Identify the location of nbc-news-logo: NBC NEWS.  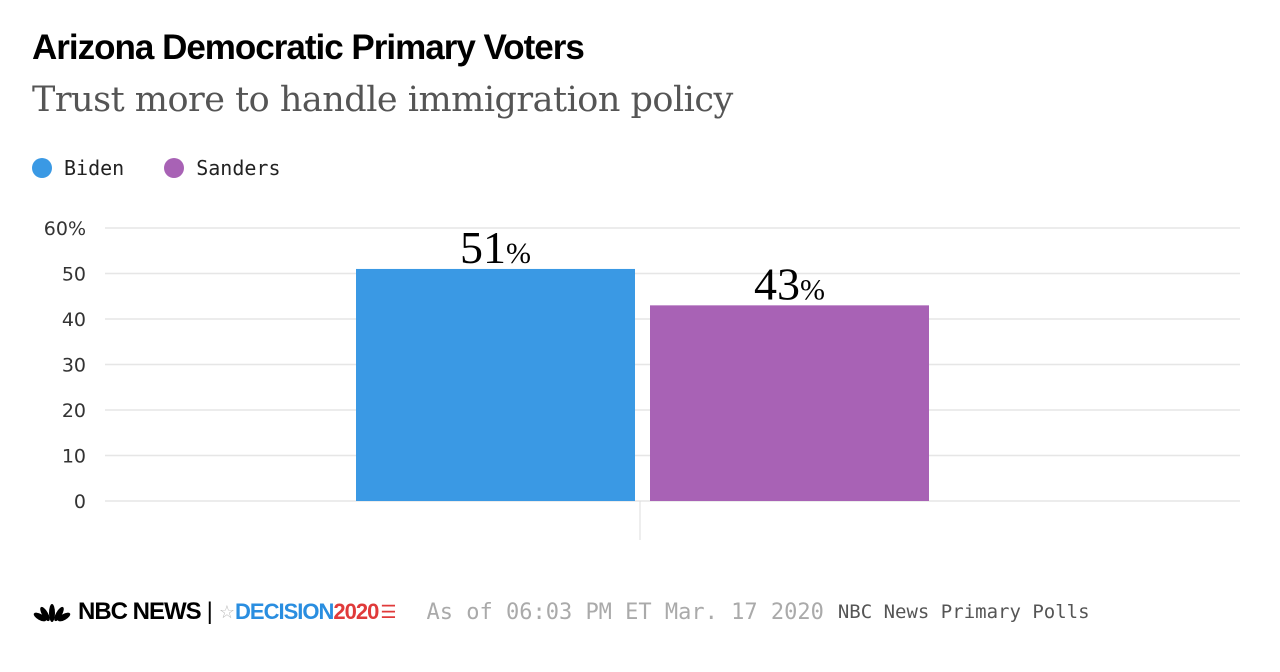
(117, 612).